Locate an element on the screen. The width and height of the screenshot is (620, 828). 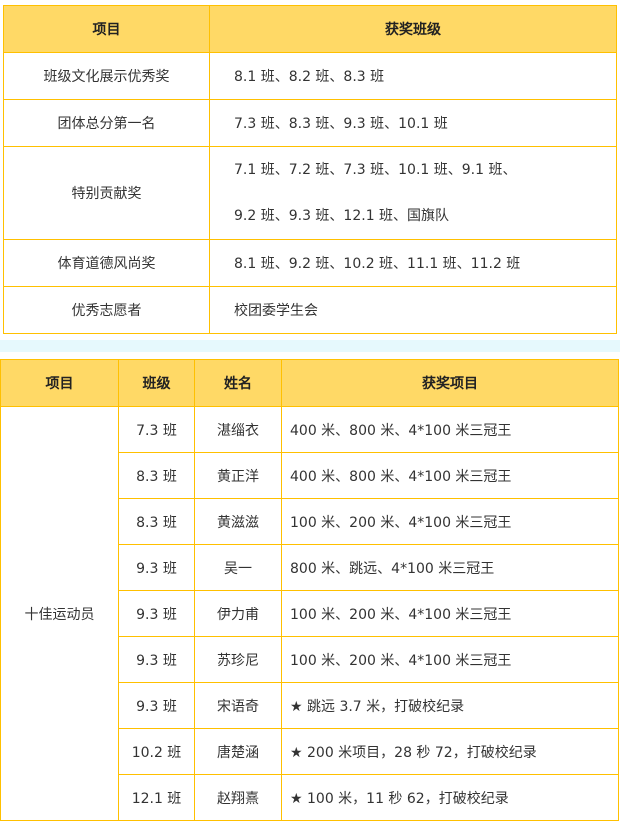
header-row: 项目 获奖班级 is located at coordinates (310, 29).